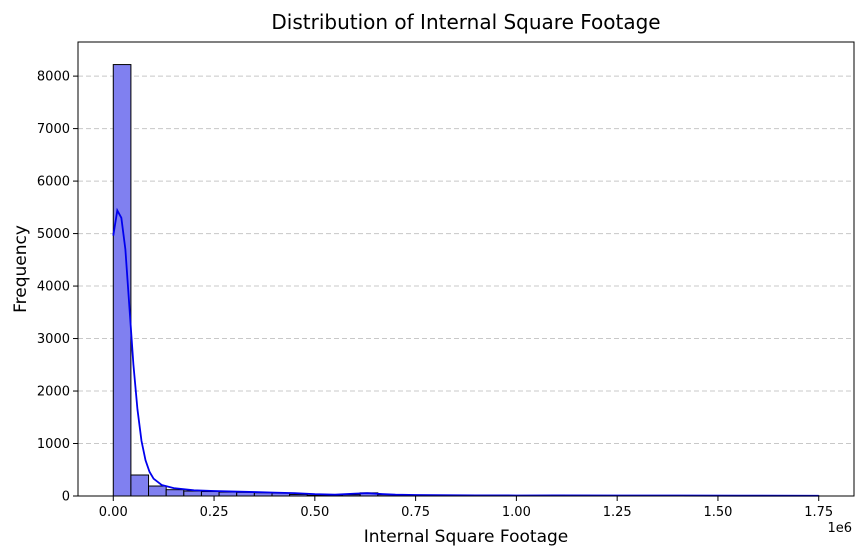  I want to click on y-axis-title: Frequency, so click(21, 269).